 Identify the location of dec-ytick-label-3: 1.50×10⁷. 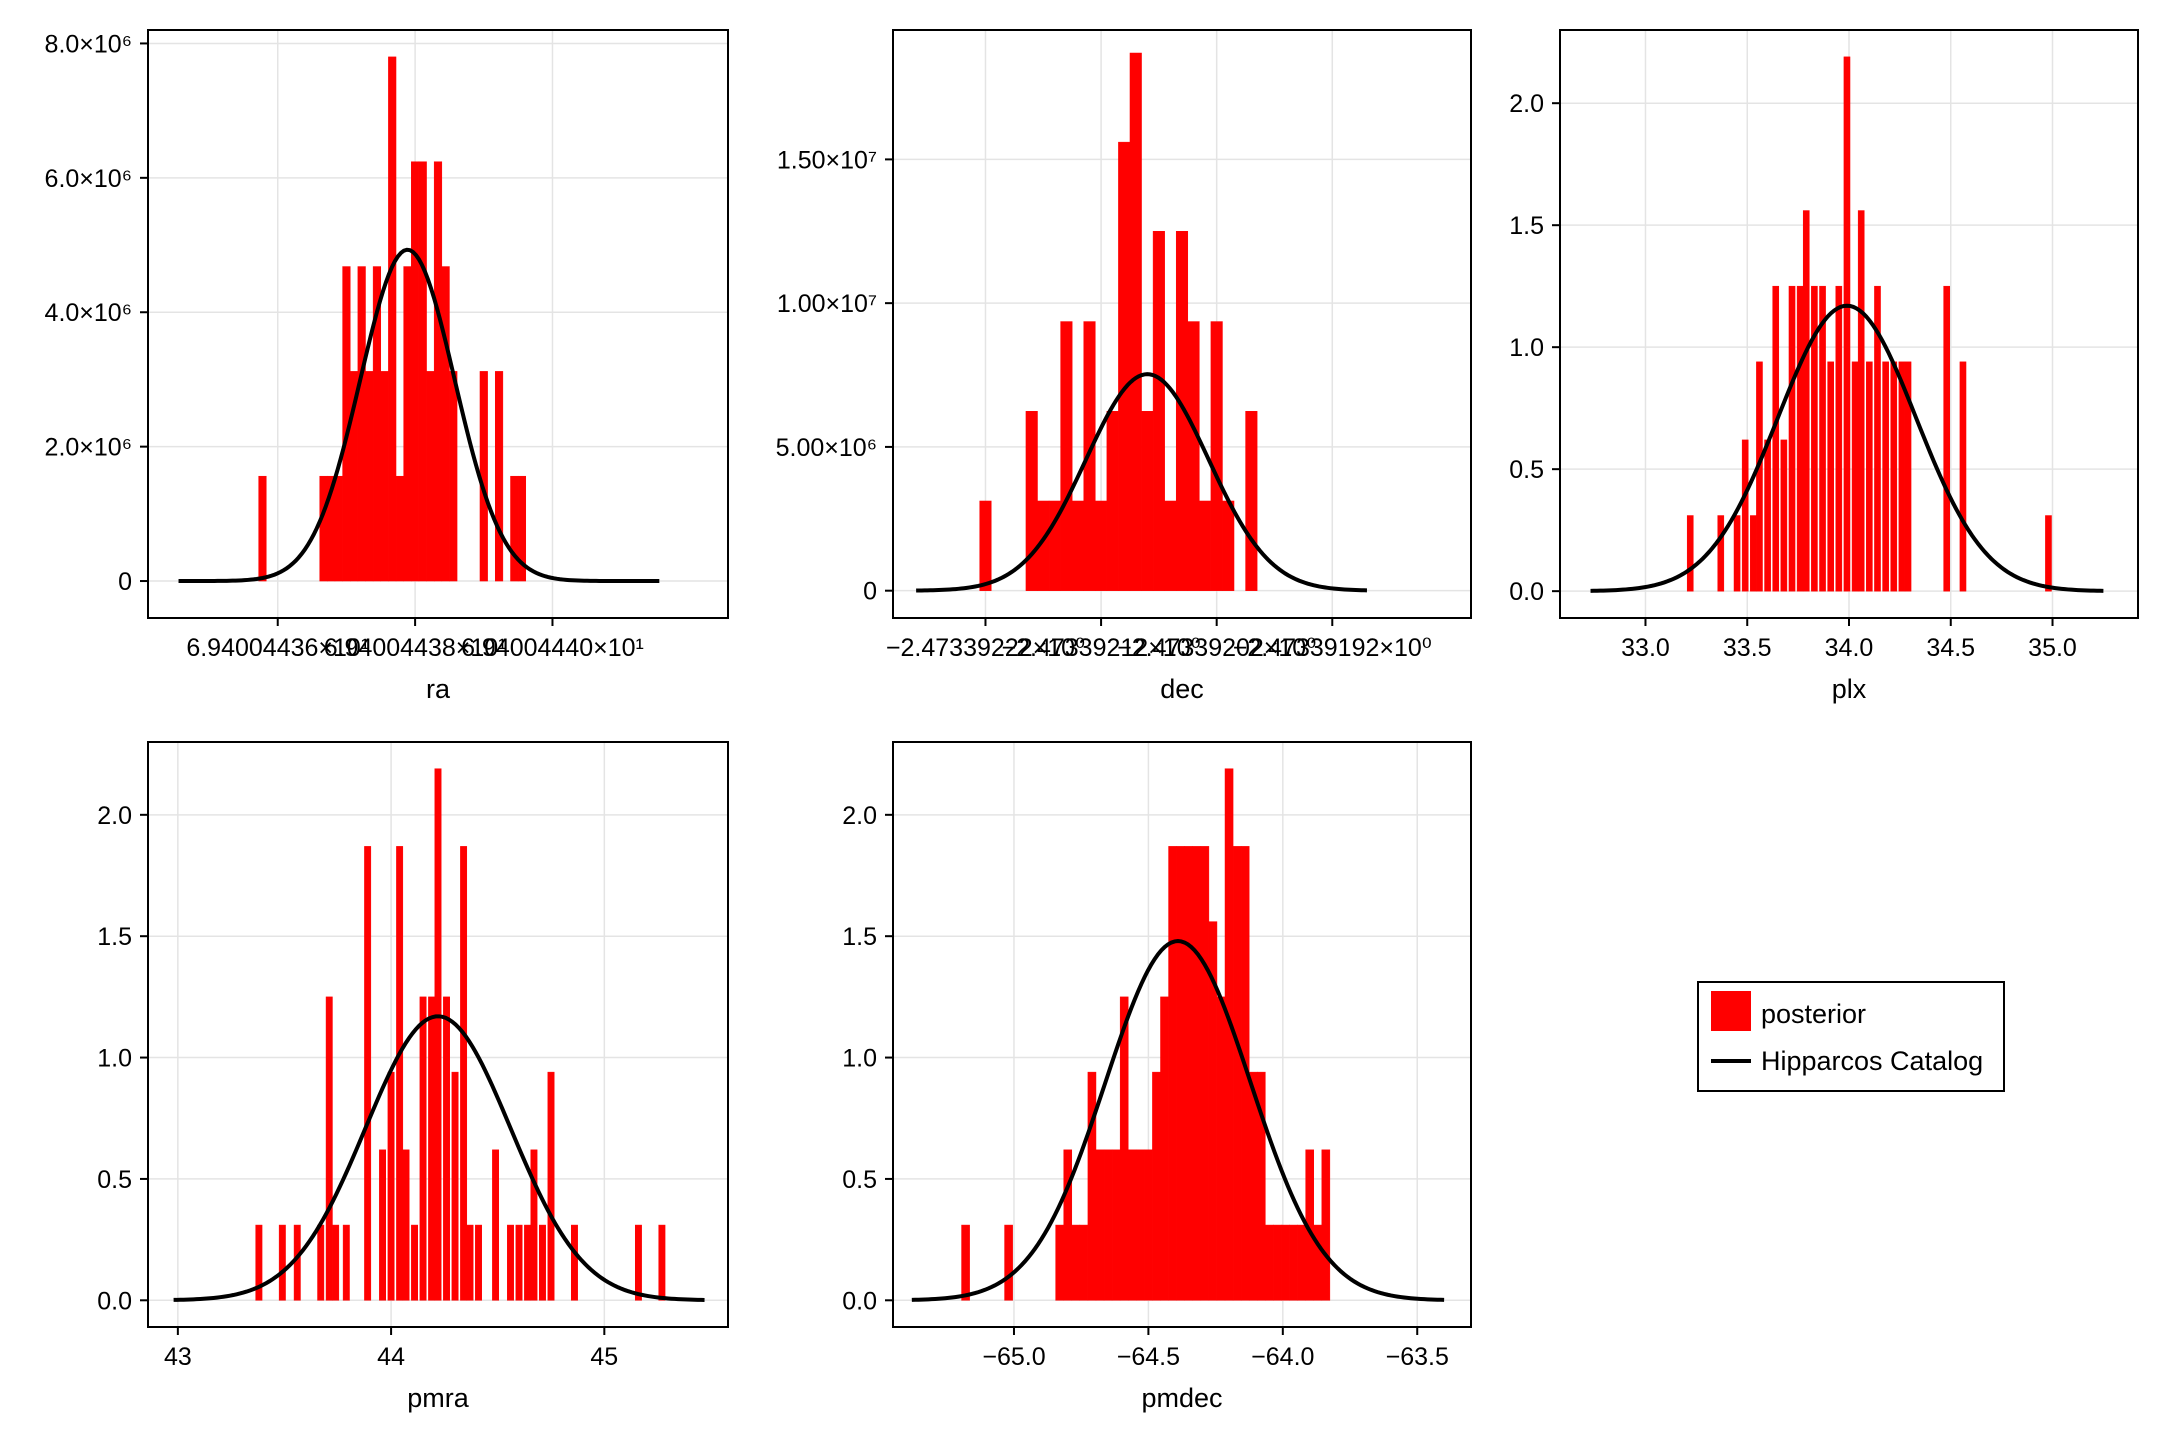
(827, 160).